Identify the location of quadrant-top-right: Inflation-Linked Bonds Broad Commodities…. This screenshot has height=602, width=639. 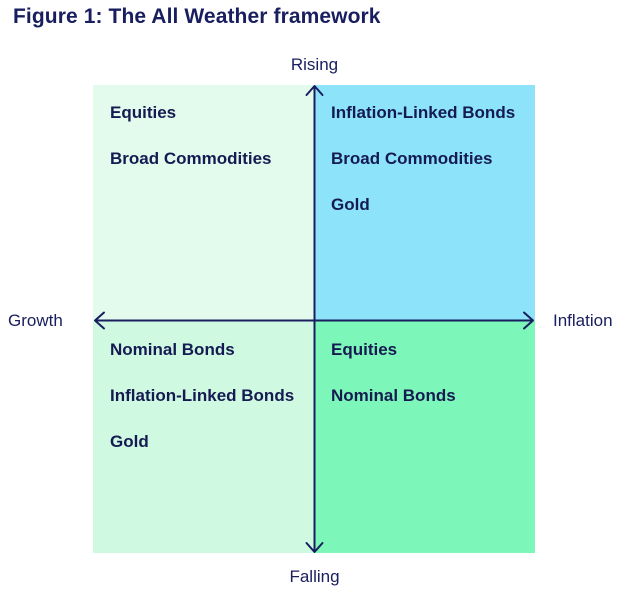
(424, 202).